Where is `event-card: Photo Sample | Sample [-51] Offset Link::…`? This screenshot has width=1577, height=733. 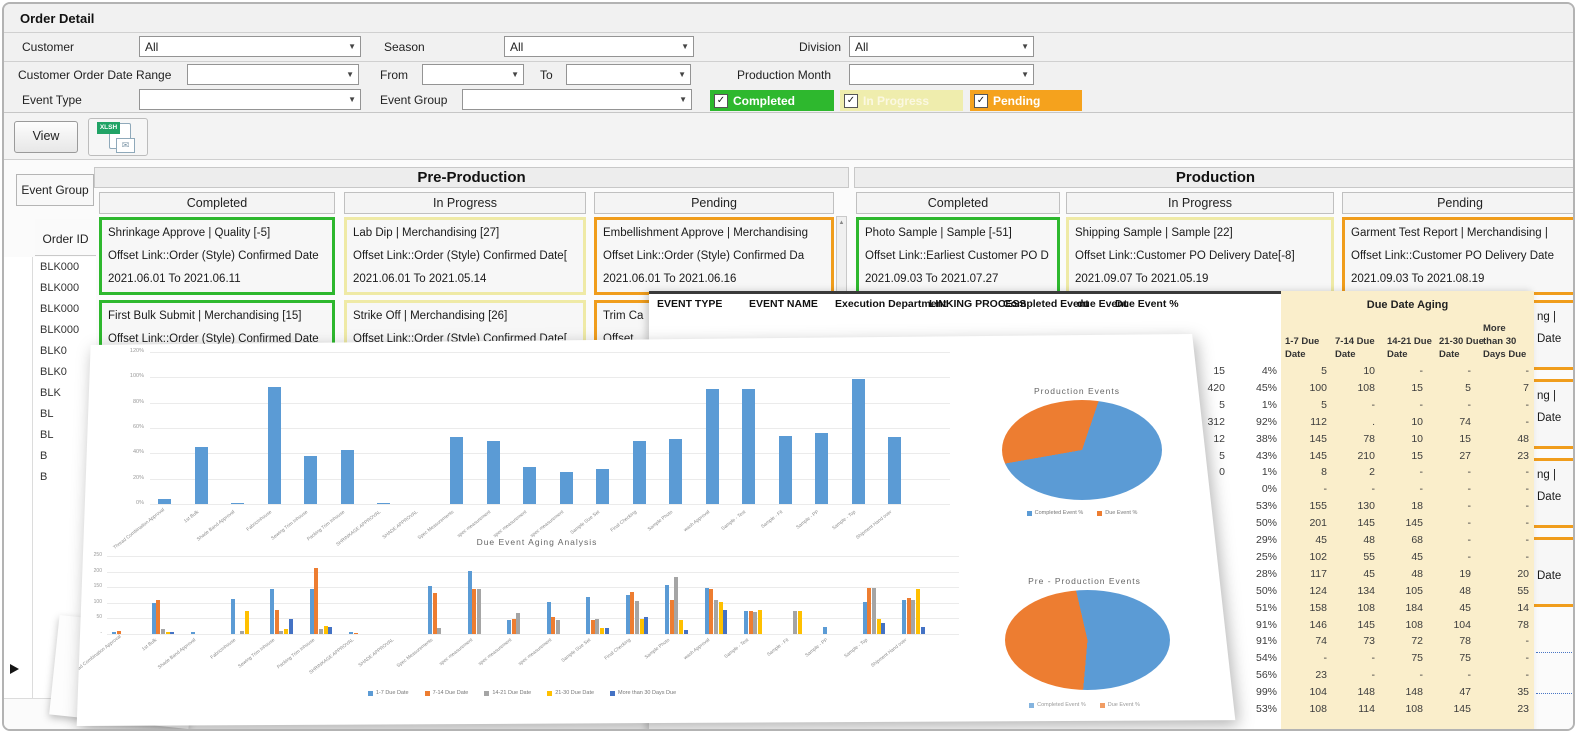
event-card: Photo Sample | Sample [-51] Offset Link::… is located at coordinates (958, 256).